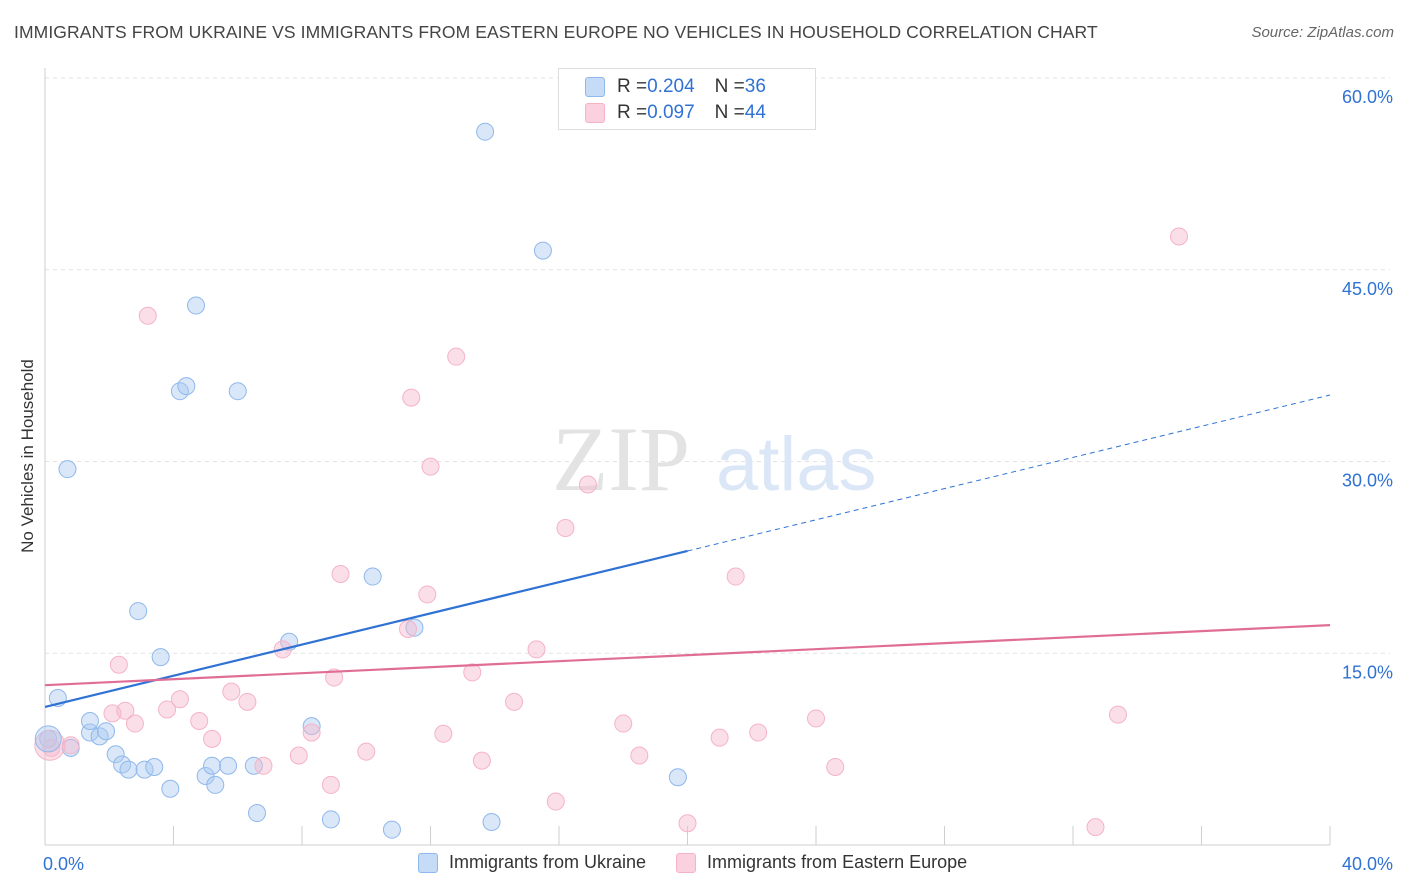 The height and width of the screenshot is (892, 1406). What do you see at coordinates (1367, 864) in the screenshot?
I see `x-tick-label: 40.0%` at bounding box center [1367, 864].